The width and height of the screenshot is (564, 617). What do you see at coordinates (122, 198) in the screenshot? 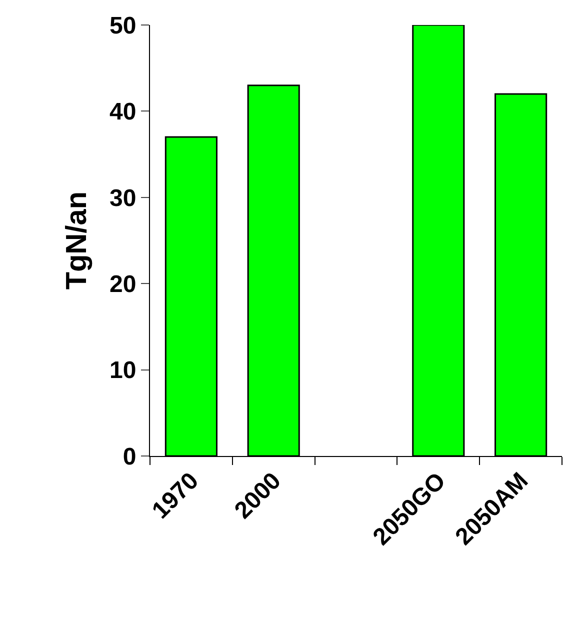
I see `y-tick-label: 30` at bounding box center [122, 198].